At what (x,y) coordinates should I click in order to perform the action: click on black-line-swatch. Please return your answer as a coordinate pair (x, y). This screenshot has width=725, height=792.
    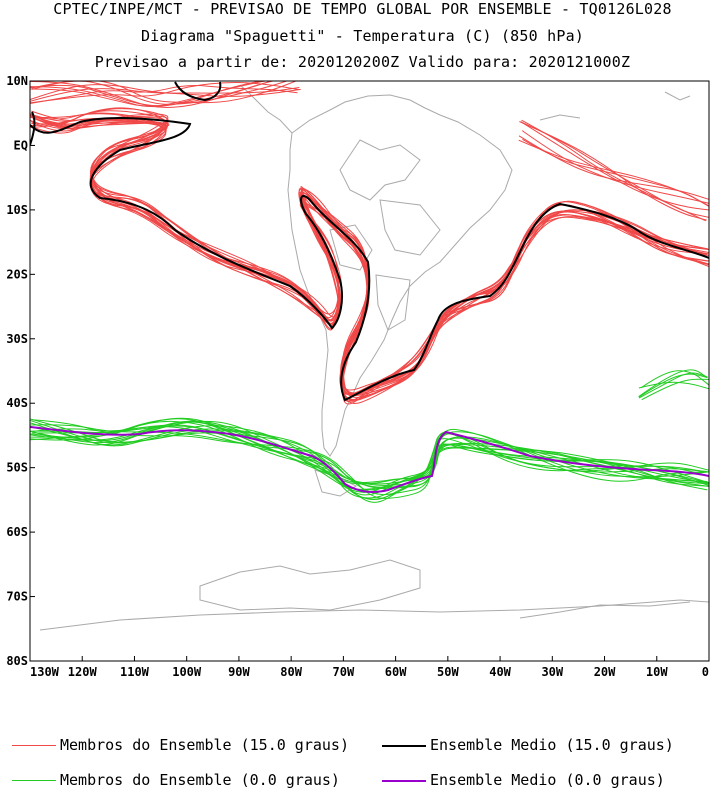
    Looking at the image, I should click on (404, 745).